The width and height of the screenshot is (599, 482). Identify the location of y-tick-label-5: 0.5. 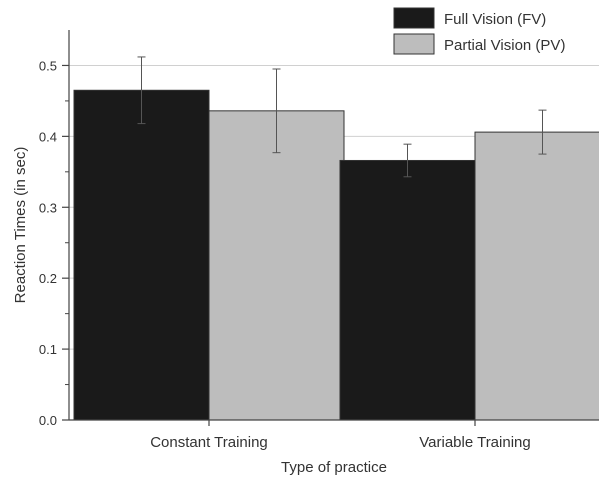
(48, 65).